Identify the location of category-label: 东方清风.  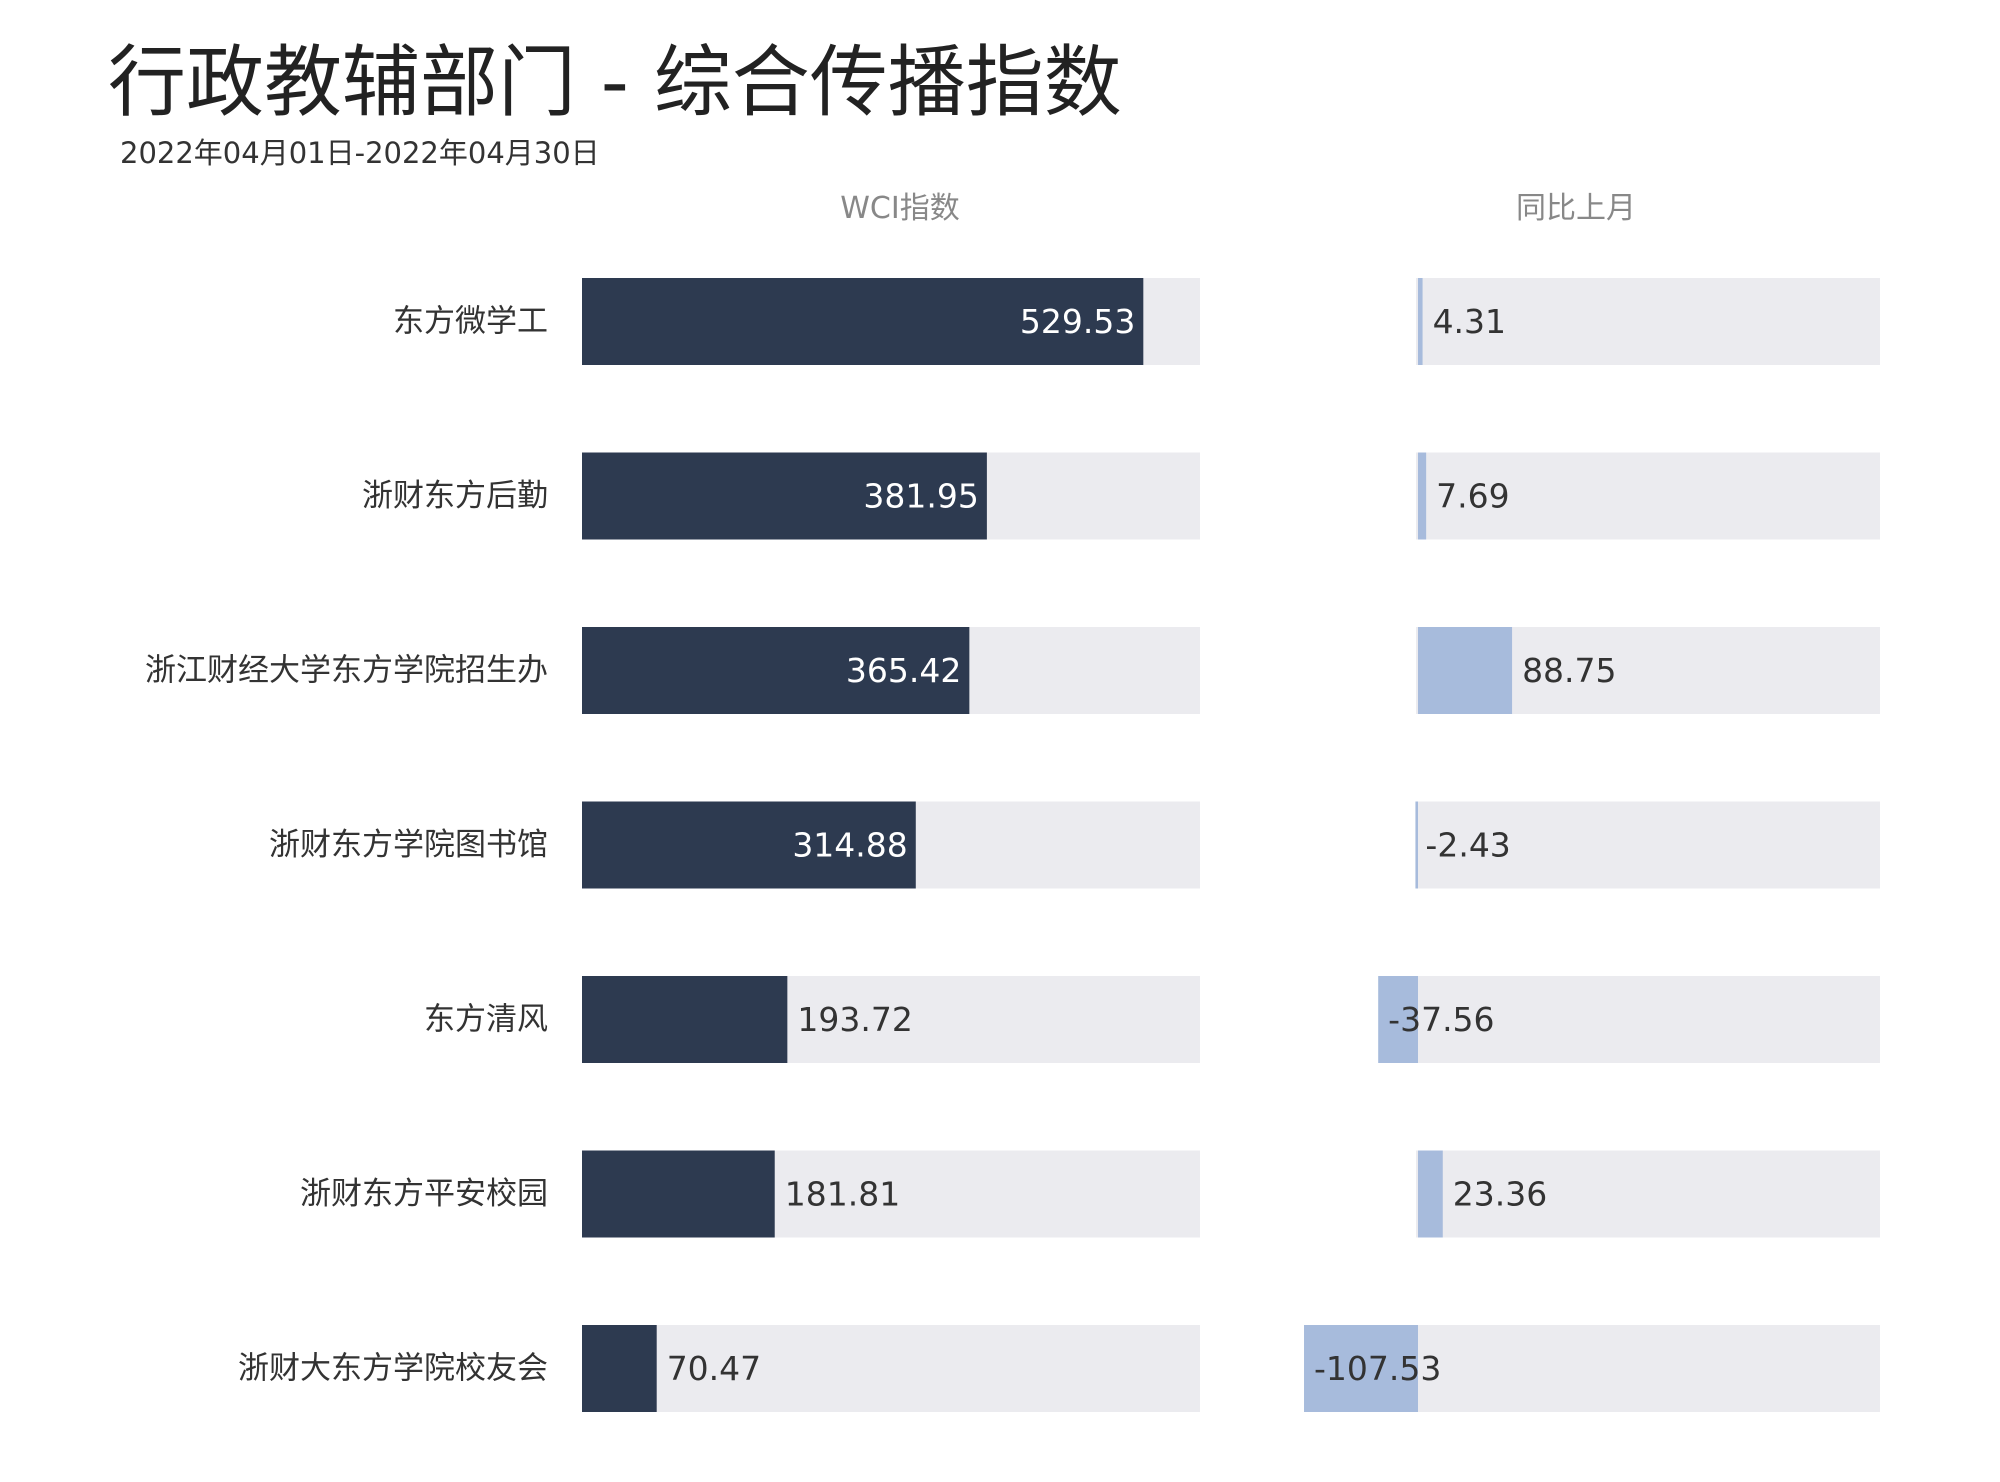
(486, 1020).